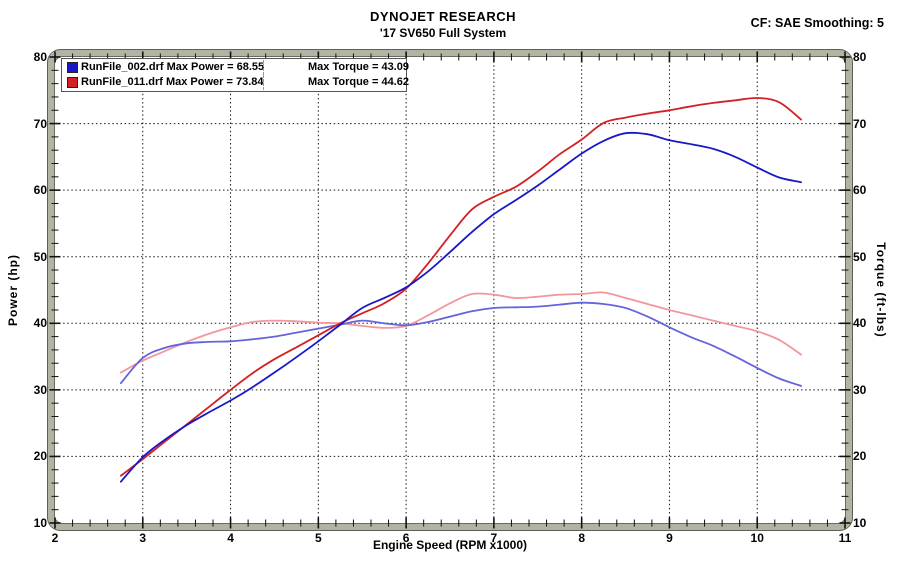  I want to click on torque-curve-run002, so click(460, 344).